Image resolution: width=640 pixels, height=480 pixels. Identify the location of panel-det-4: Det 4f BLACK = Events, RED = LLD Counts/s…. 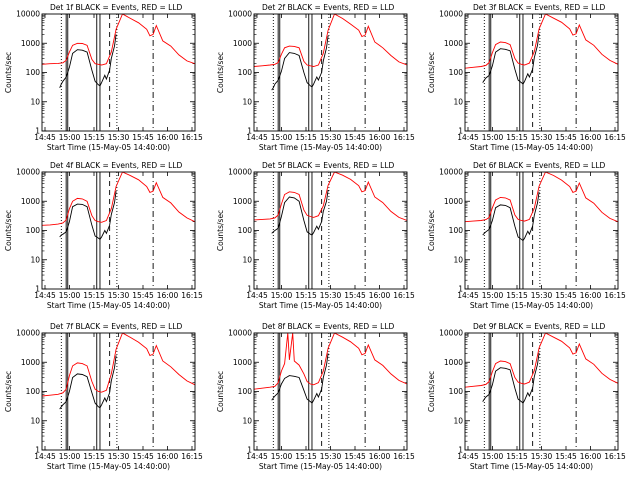
(103, 235).